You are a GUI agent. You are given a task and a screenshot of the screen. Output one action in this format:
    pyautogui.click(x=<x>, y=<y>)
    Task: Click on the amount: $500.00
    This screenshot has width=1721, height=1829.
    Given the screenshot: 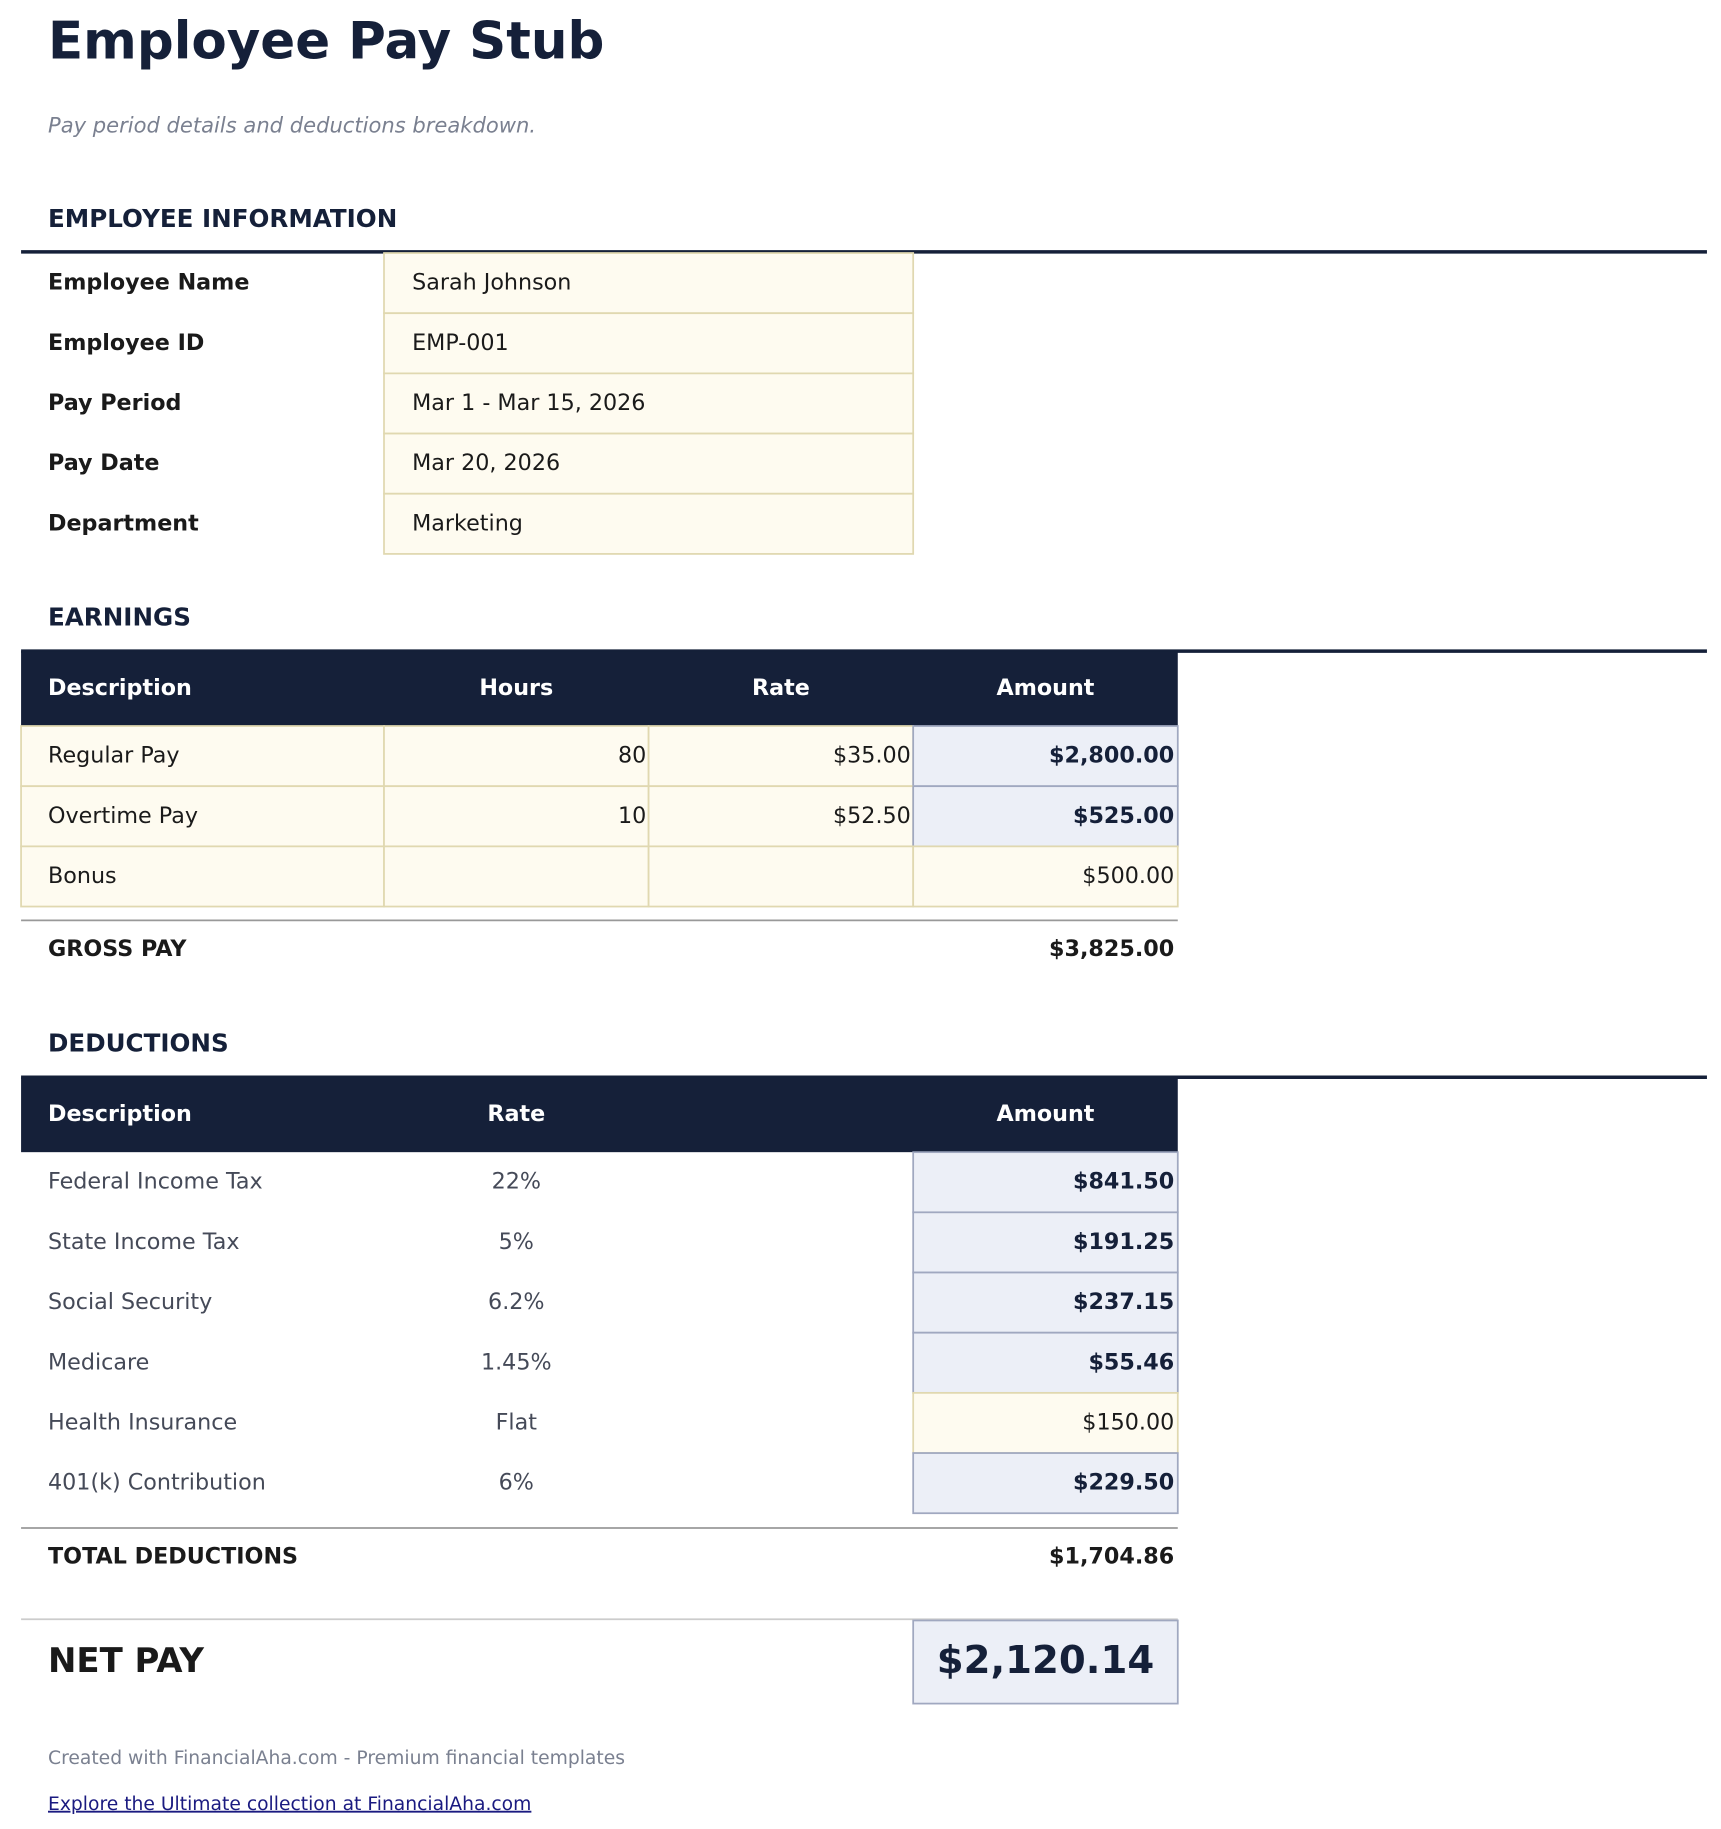 What is the action you would take?
    pyautogui.click(x=1128, y=876)
    